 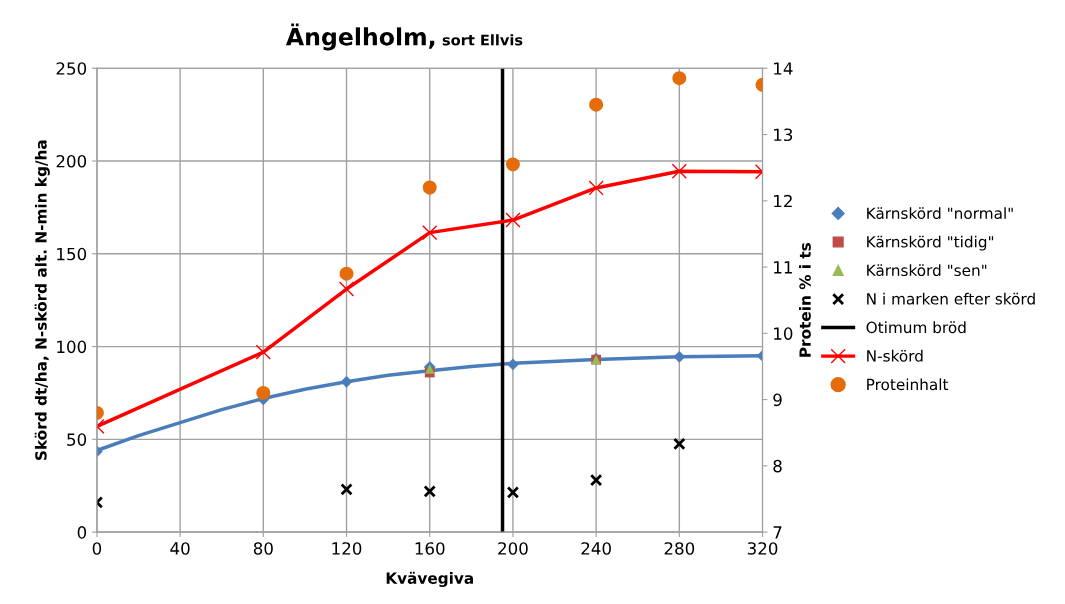 What do you see at coordinates (927, 270) in the screenshot?
I see `legend-label: Kärnskörd "sen"` at bounding box center [927, 270].